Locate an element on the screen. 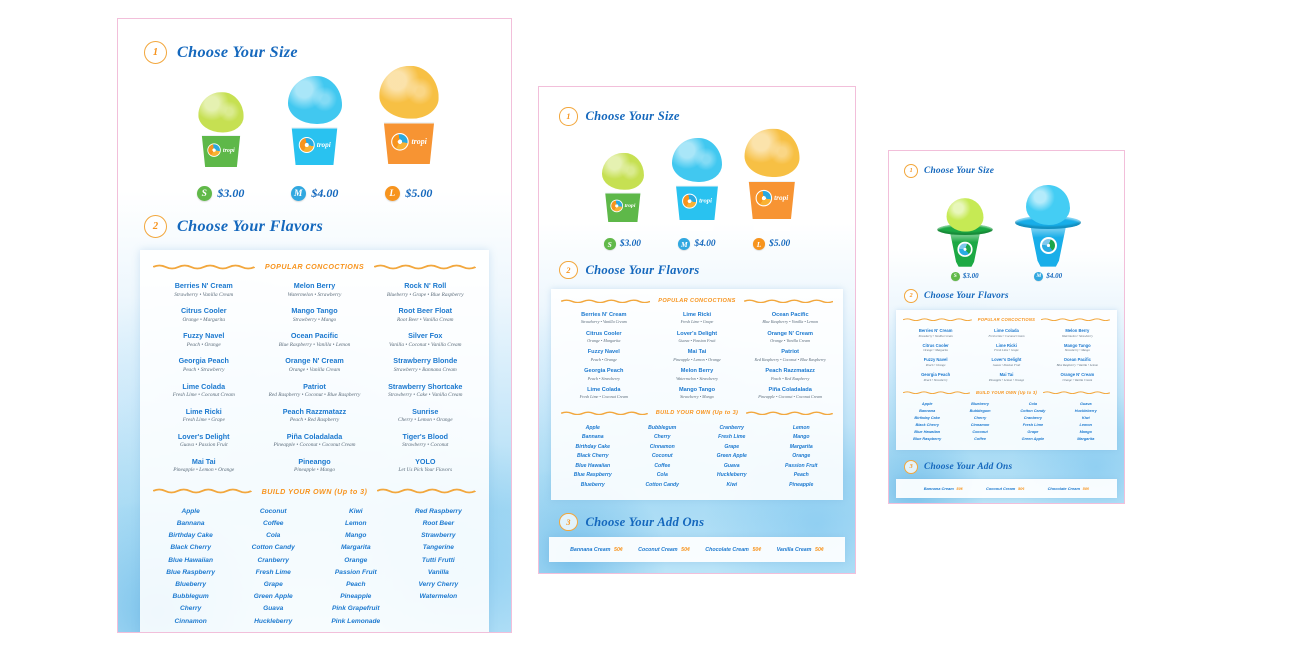 The height and width of the screenshot is (650, 1296). flavor-item: Orange is located at coordinates (801, 456).